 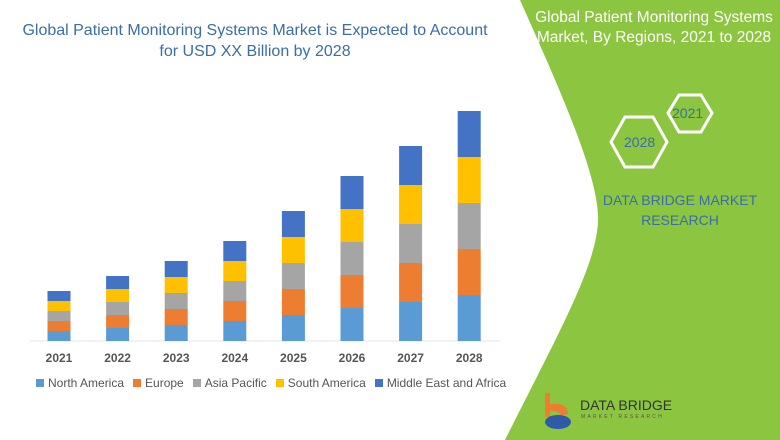 I want to click on x-tick-label: 2028, so click(x=469, y=358).